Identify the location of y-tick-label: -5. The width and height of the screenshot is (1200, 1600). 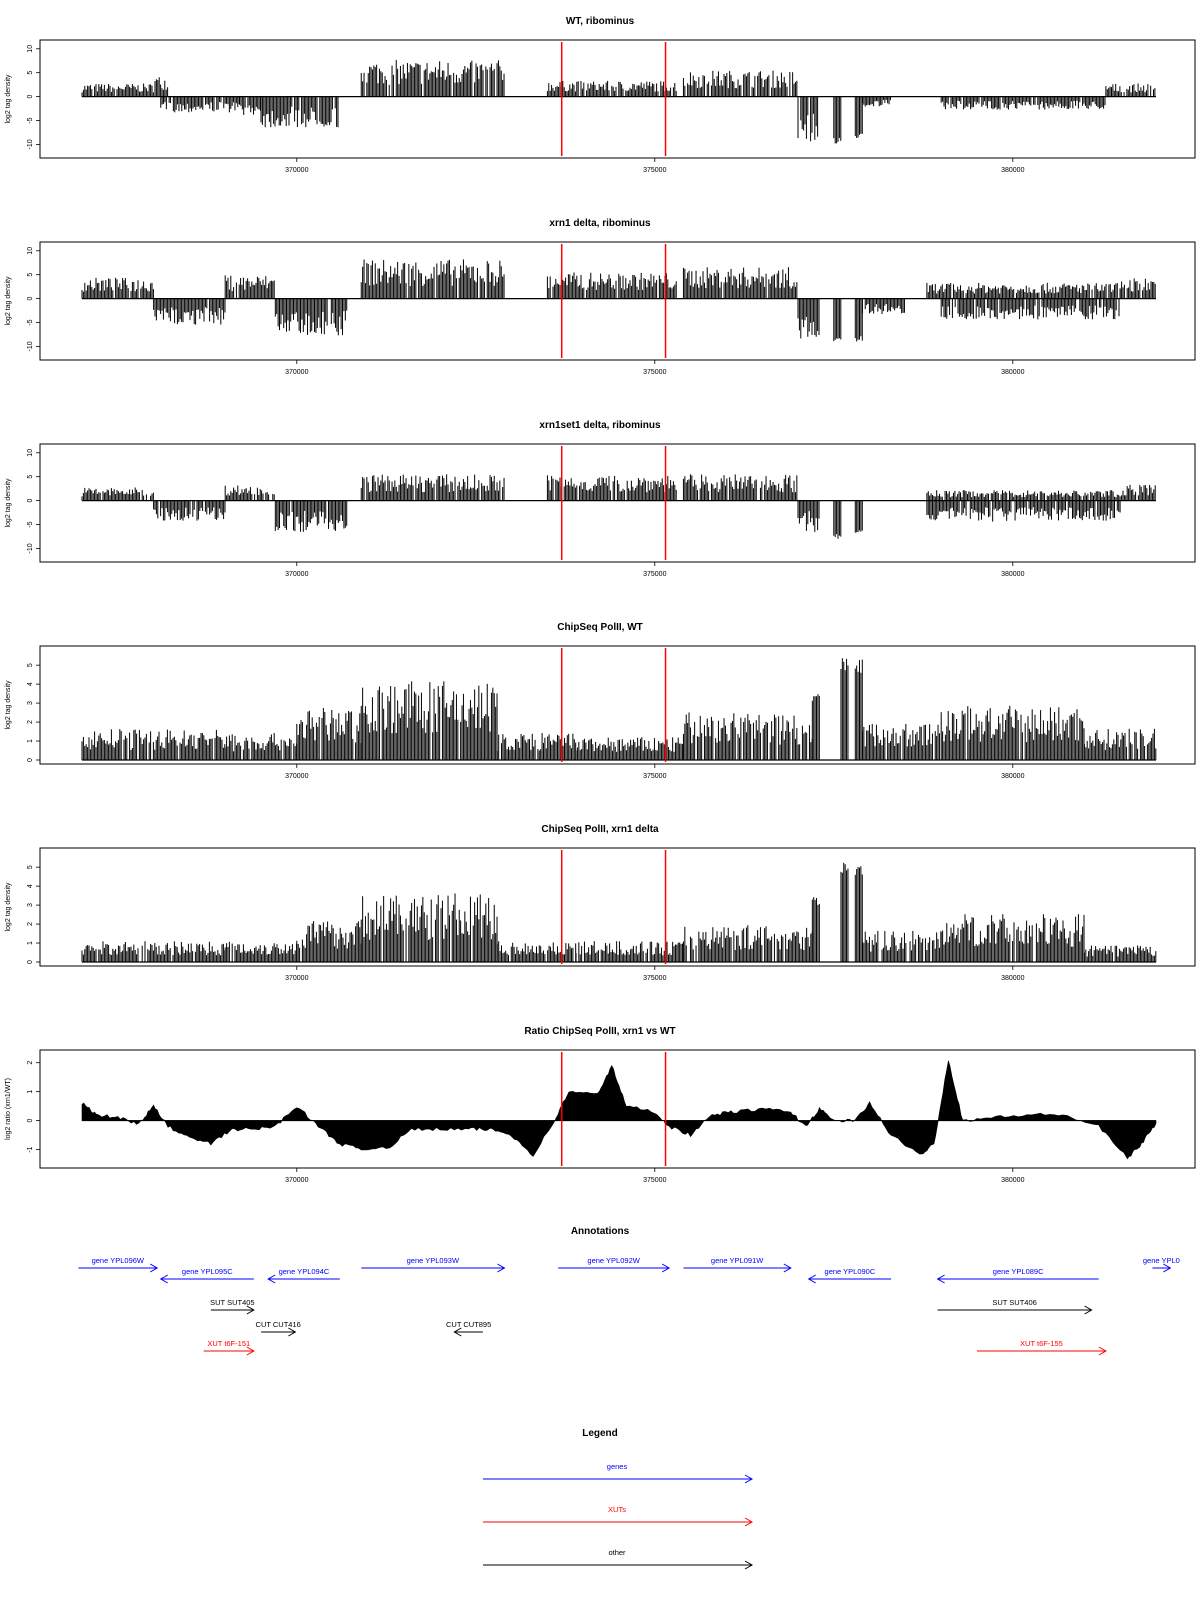
(30, 524).